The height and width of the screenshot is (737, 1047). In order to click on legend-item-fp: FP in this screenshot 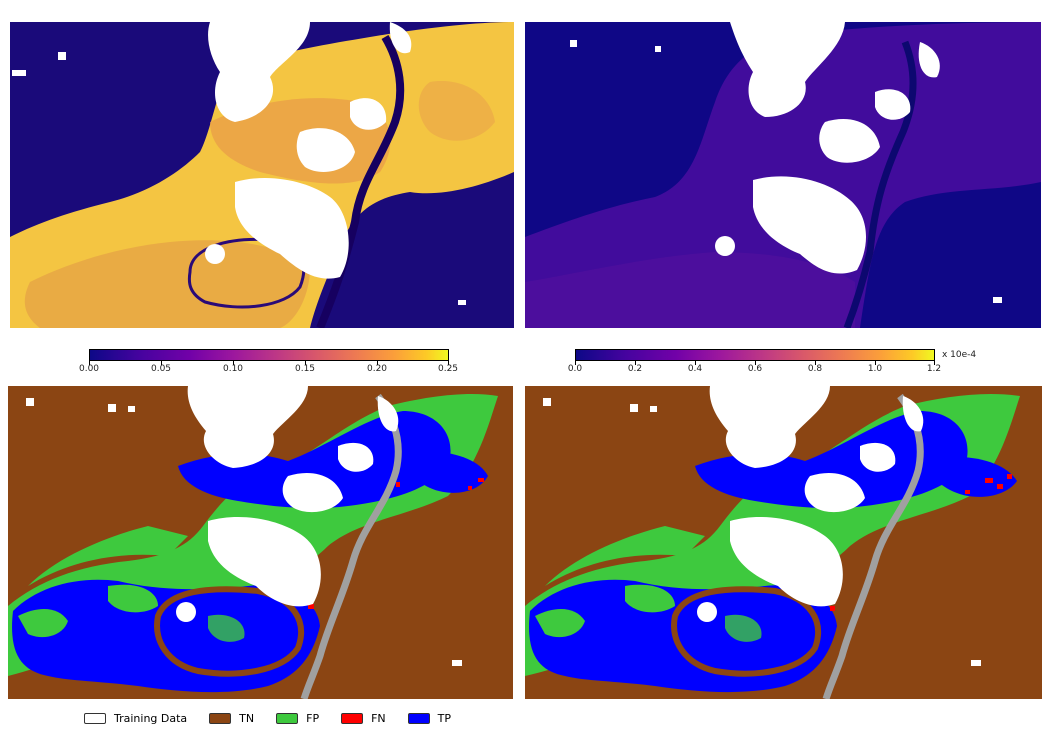, I will do `click(297, 718)`.